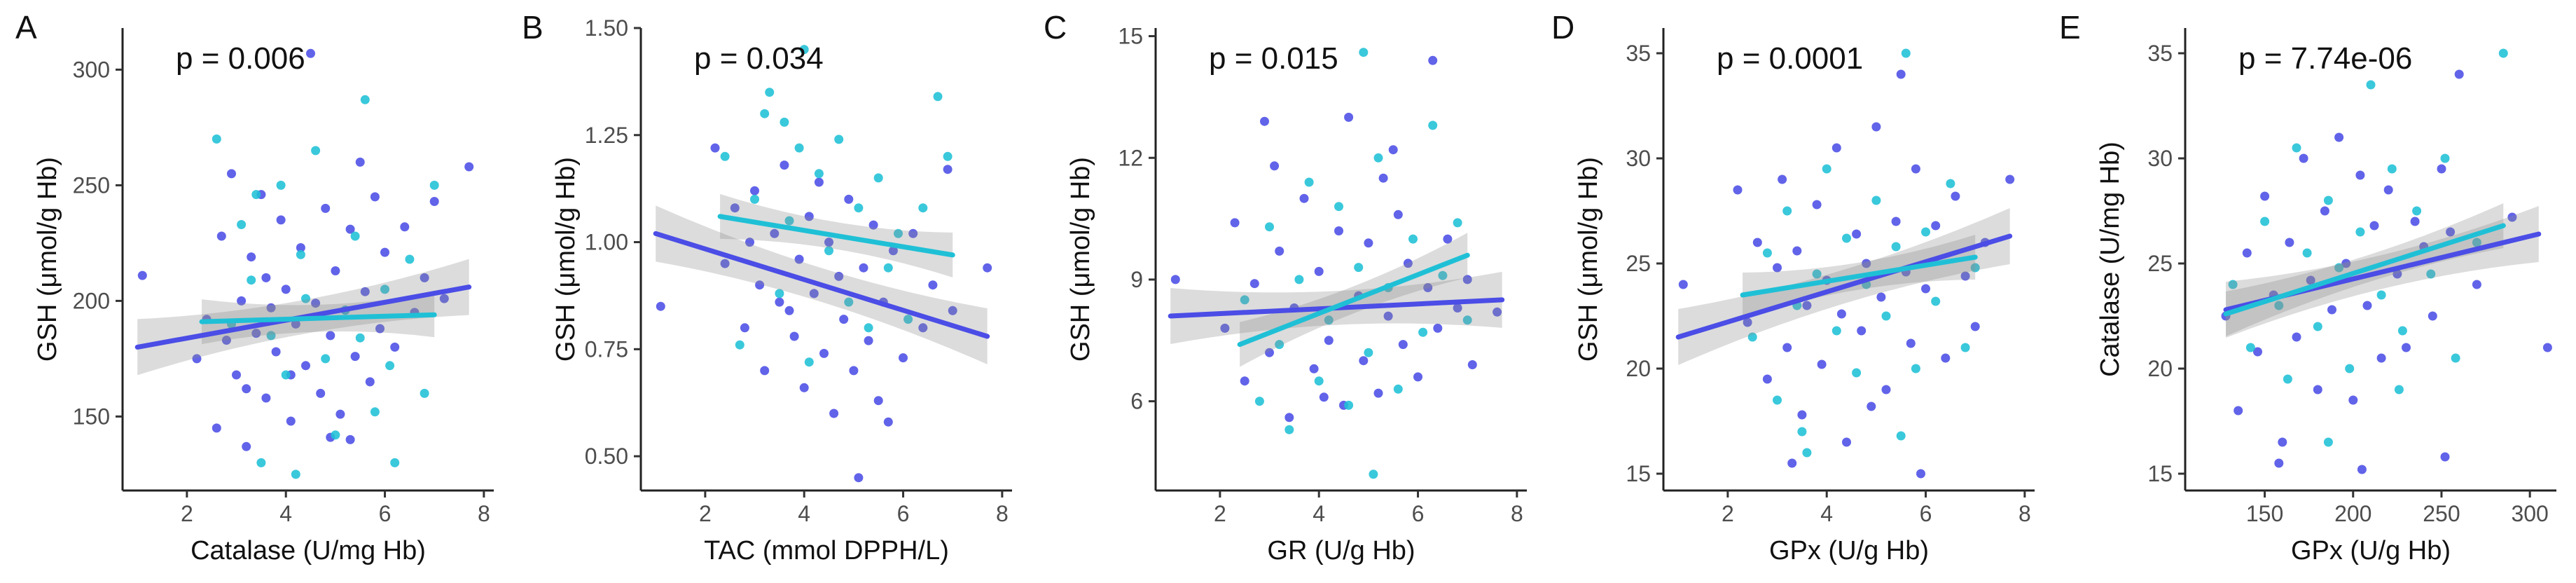  What do you see at coordinates (1562, 27) in the screenshot?
I see `panel-letter: D` at bounding box center [1562, 27].